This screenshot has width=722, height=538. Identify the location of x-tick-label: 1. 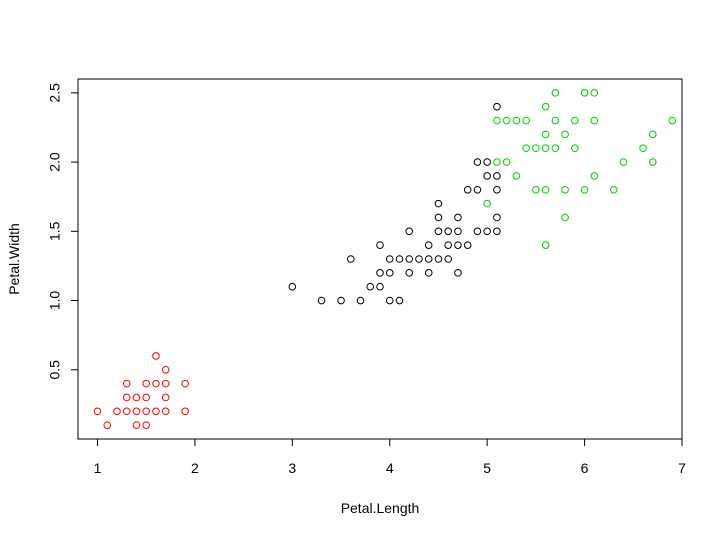
(98, 468).